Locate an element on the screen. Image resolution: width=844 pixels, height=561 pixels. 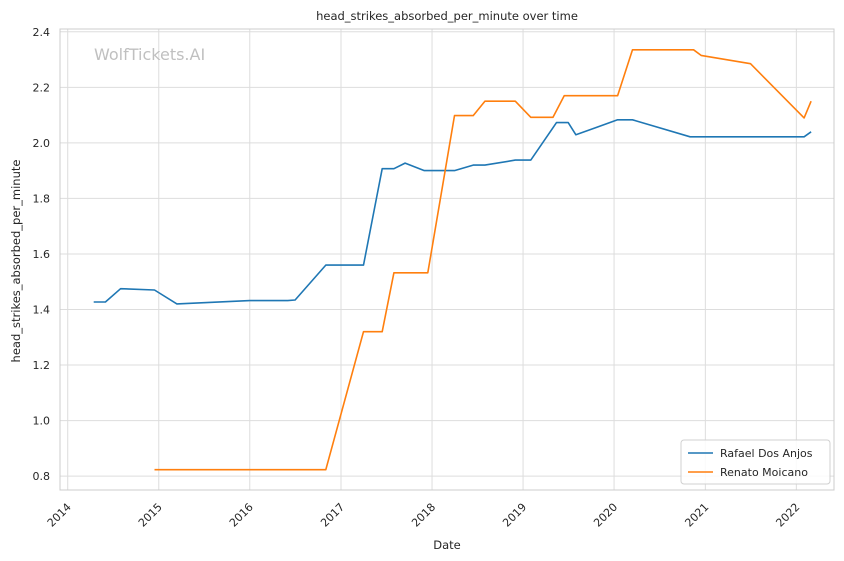
y-tick-label: 2.2 is located at coordinates (42, 87).